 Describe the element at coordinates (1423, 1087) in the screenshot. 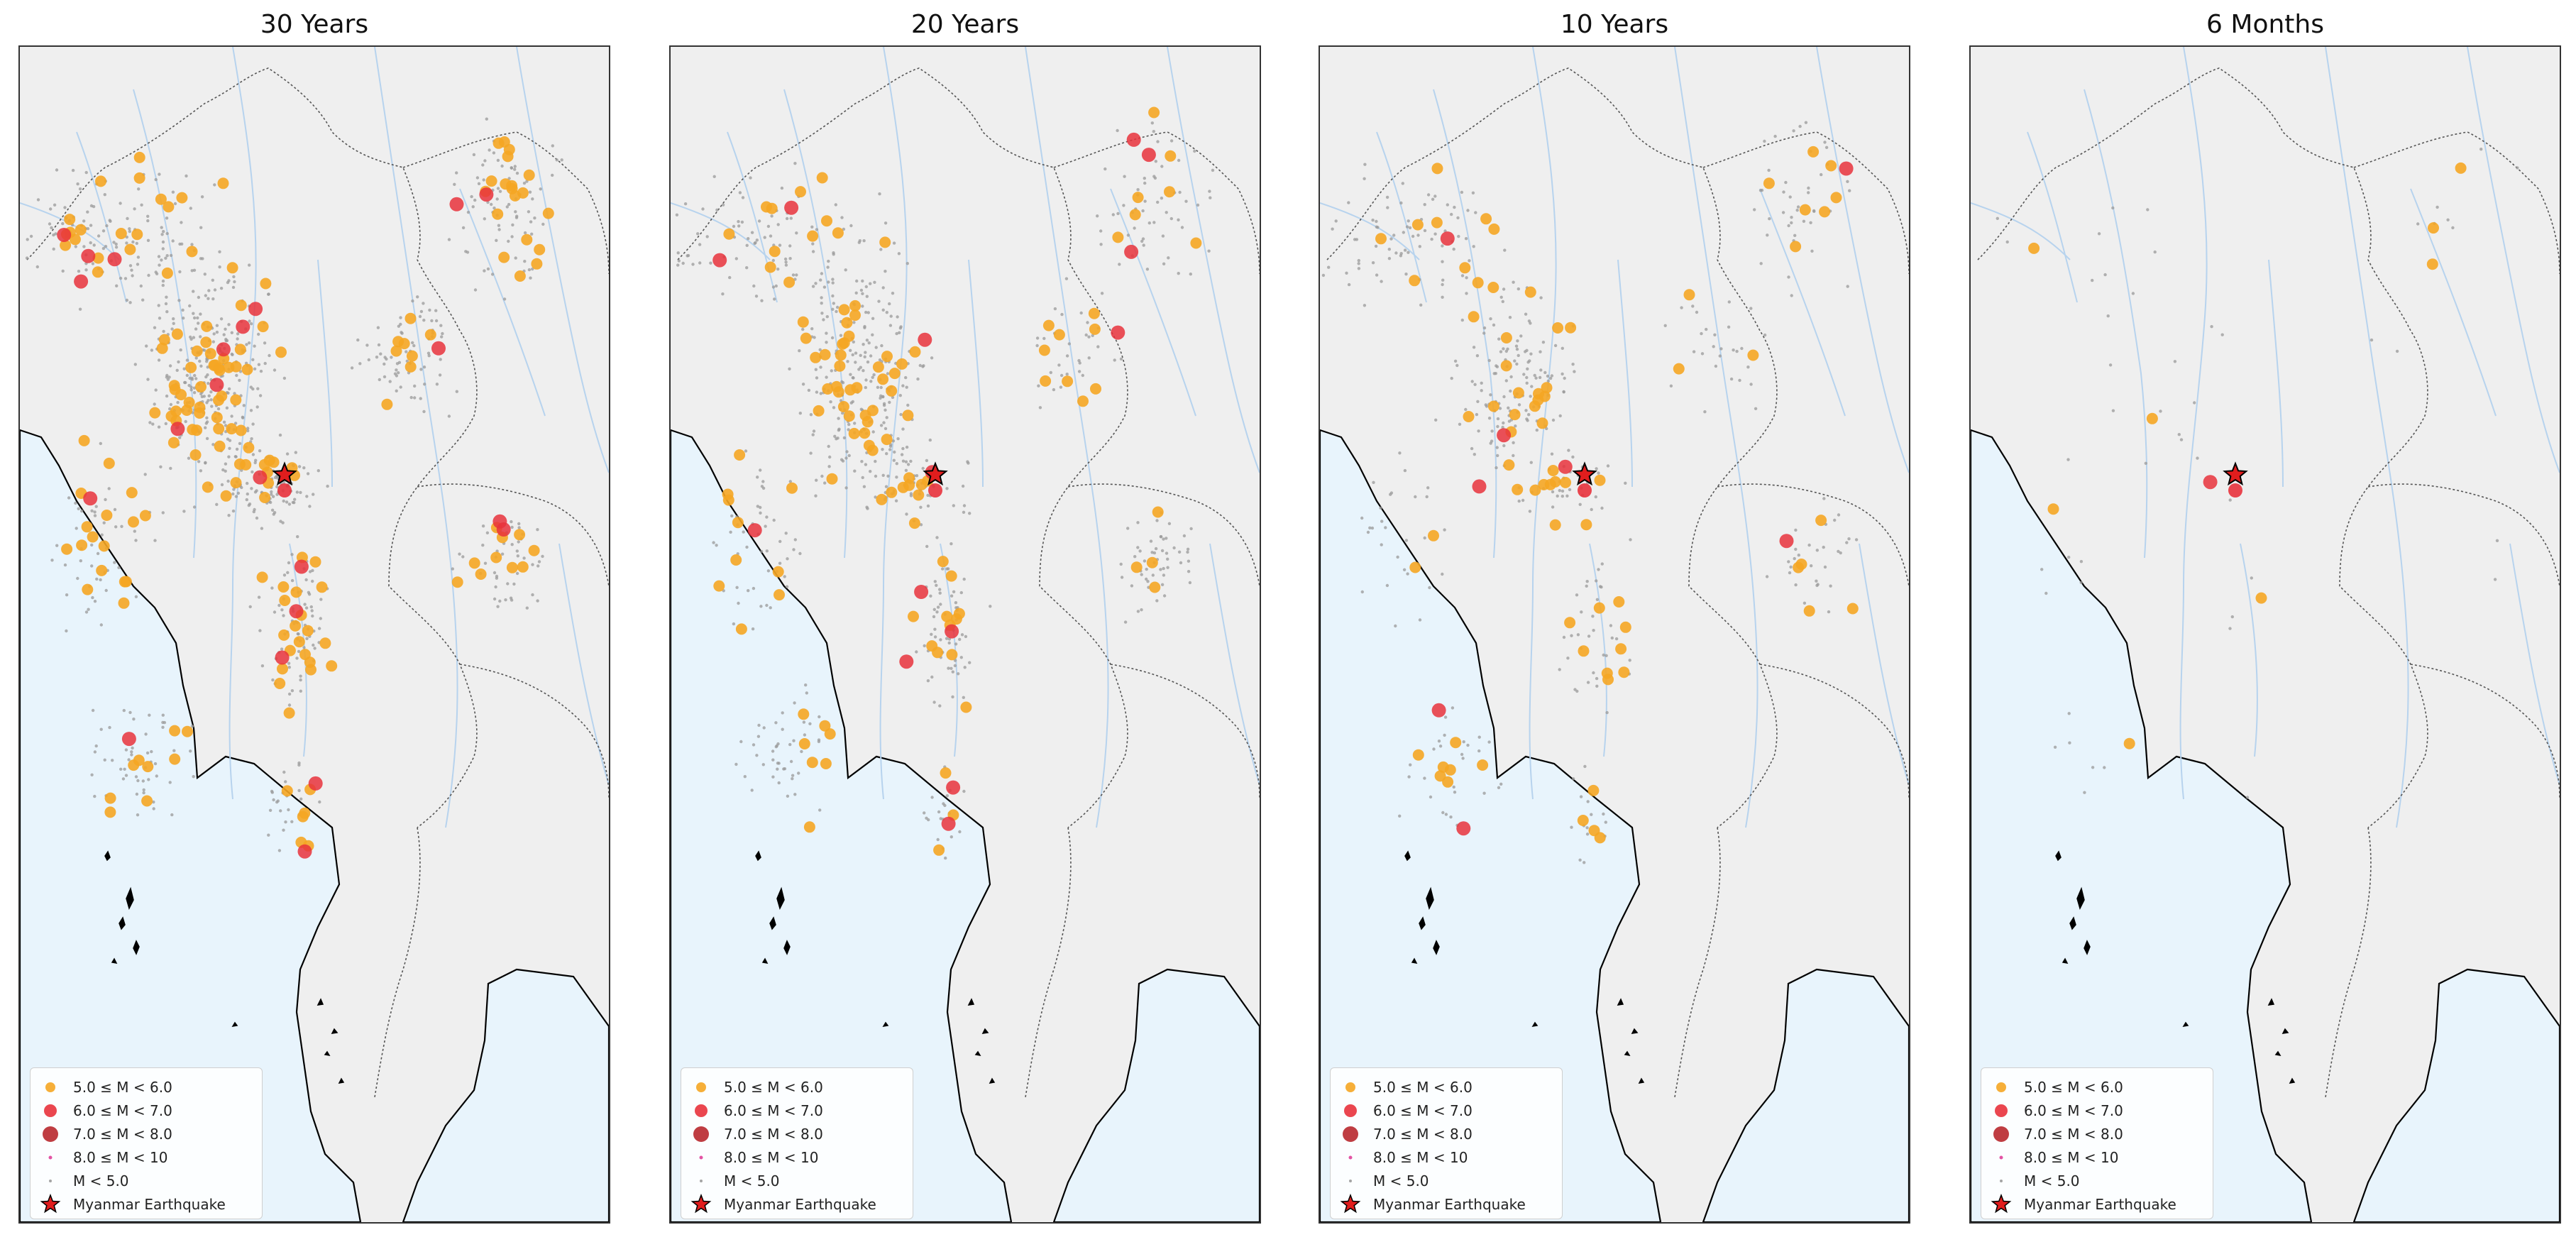

I see `legend-label: 5.0 ≤ M < 6.0` at that location.